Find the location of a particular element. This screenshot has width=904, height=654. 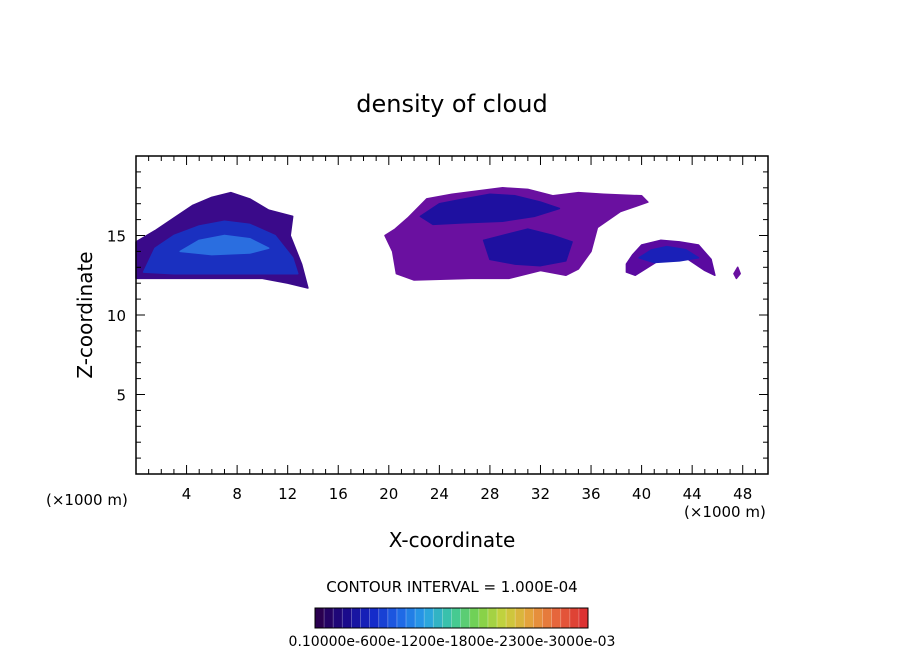

x-tick-labels: 4 8 12 16 20 24 28 32 36 40 44 48 is located at coordinates (467, 494).